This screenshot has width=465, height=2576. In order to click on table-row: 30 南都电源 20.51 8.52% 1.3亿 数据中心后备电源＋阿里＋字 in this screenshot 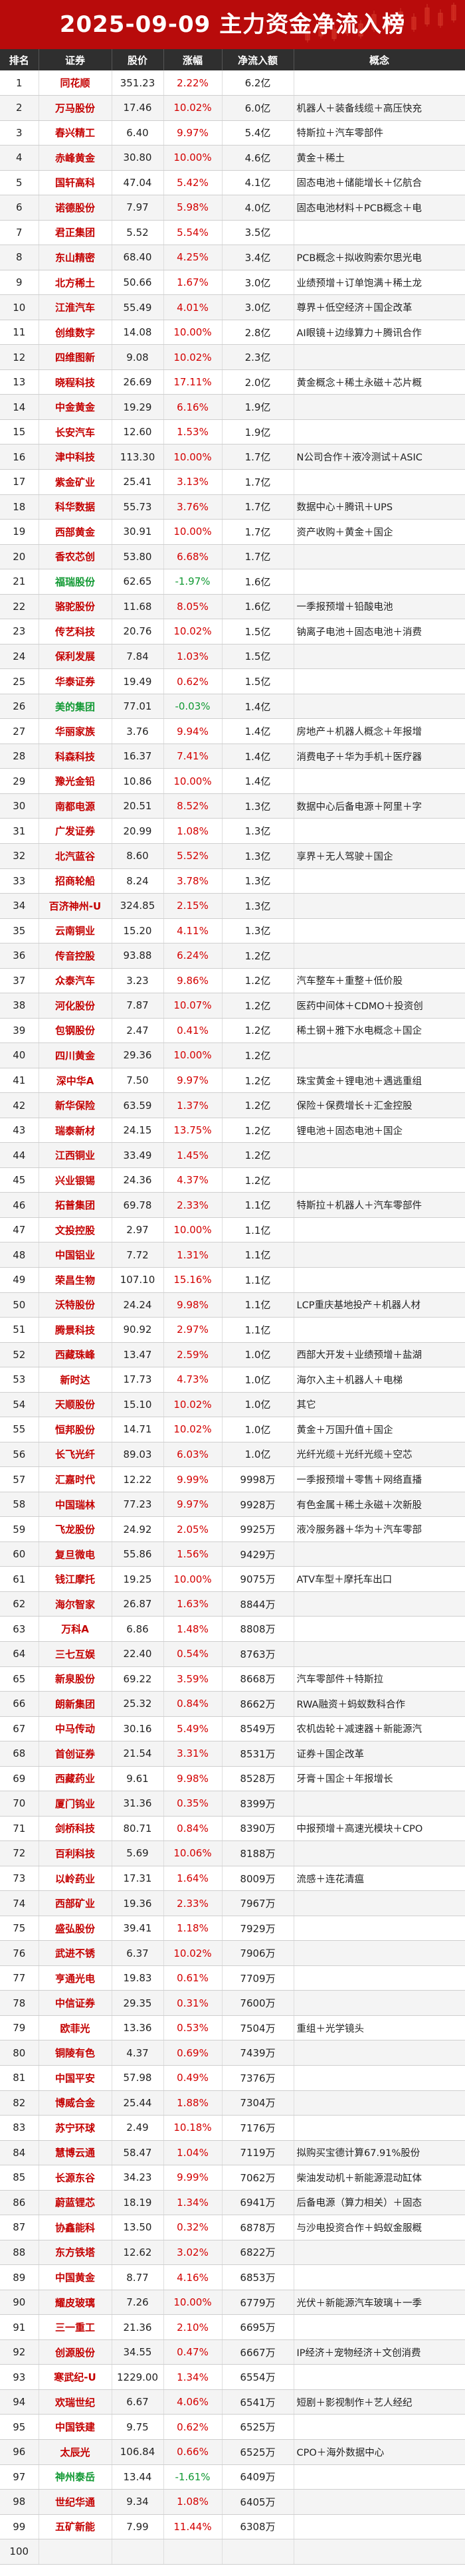, I will do `click(232, 806)`.